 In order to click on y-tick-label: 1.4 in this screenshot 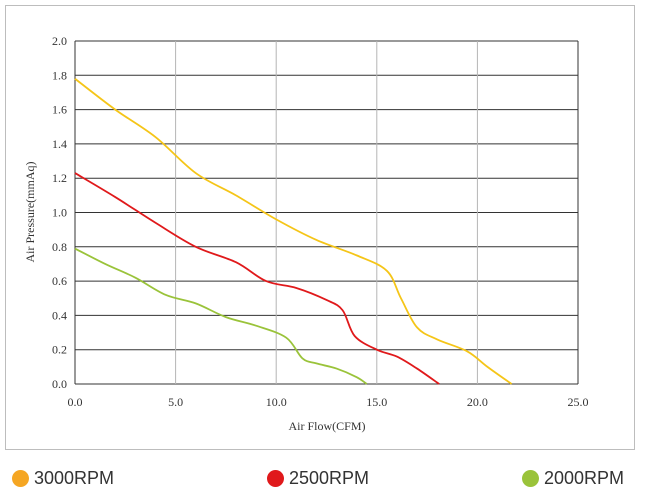, I will do `click(59, 144)`.